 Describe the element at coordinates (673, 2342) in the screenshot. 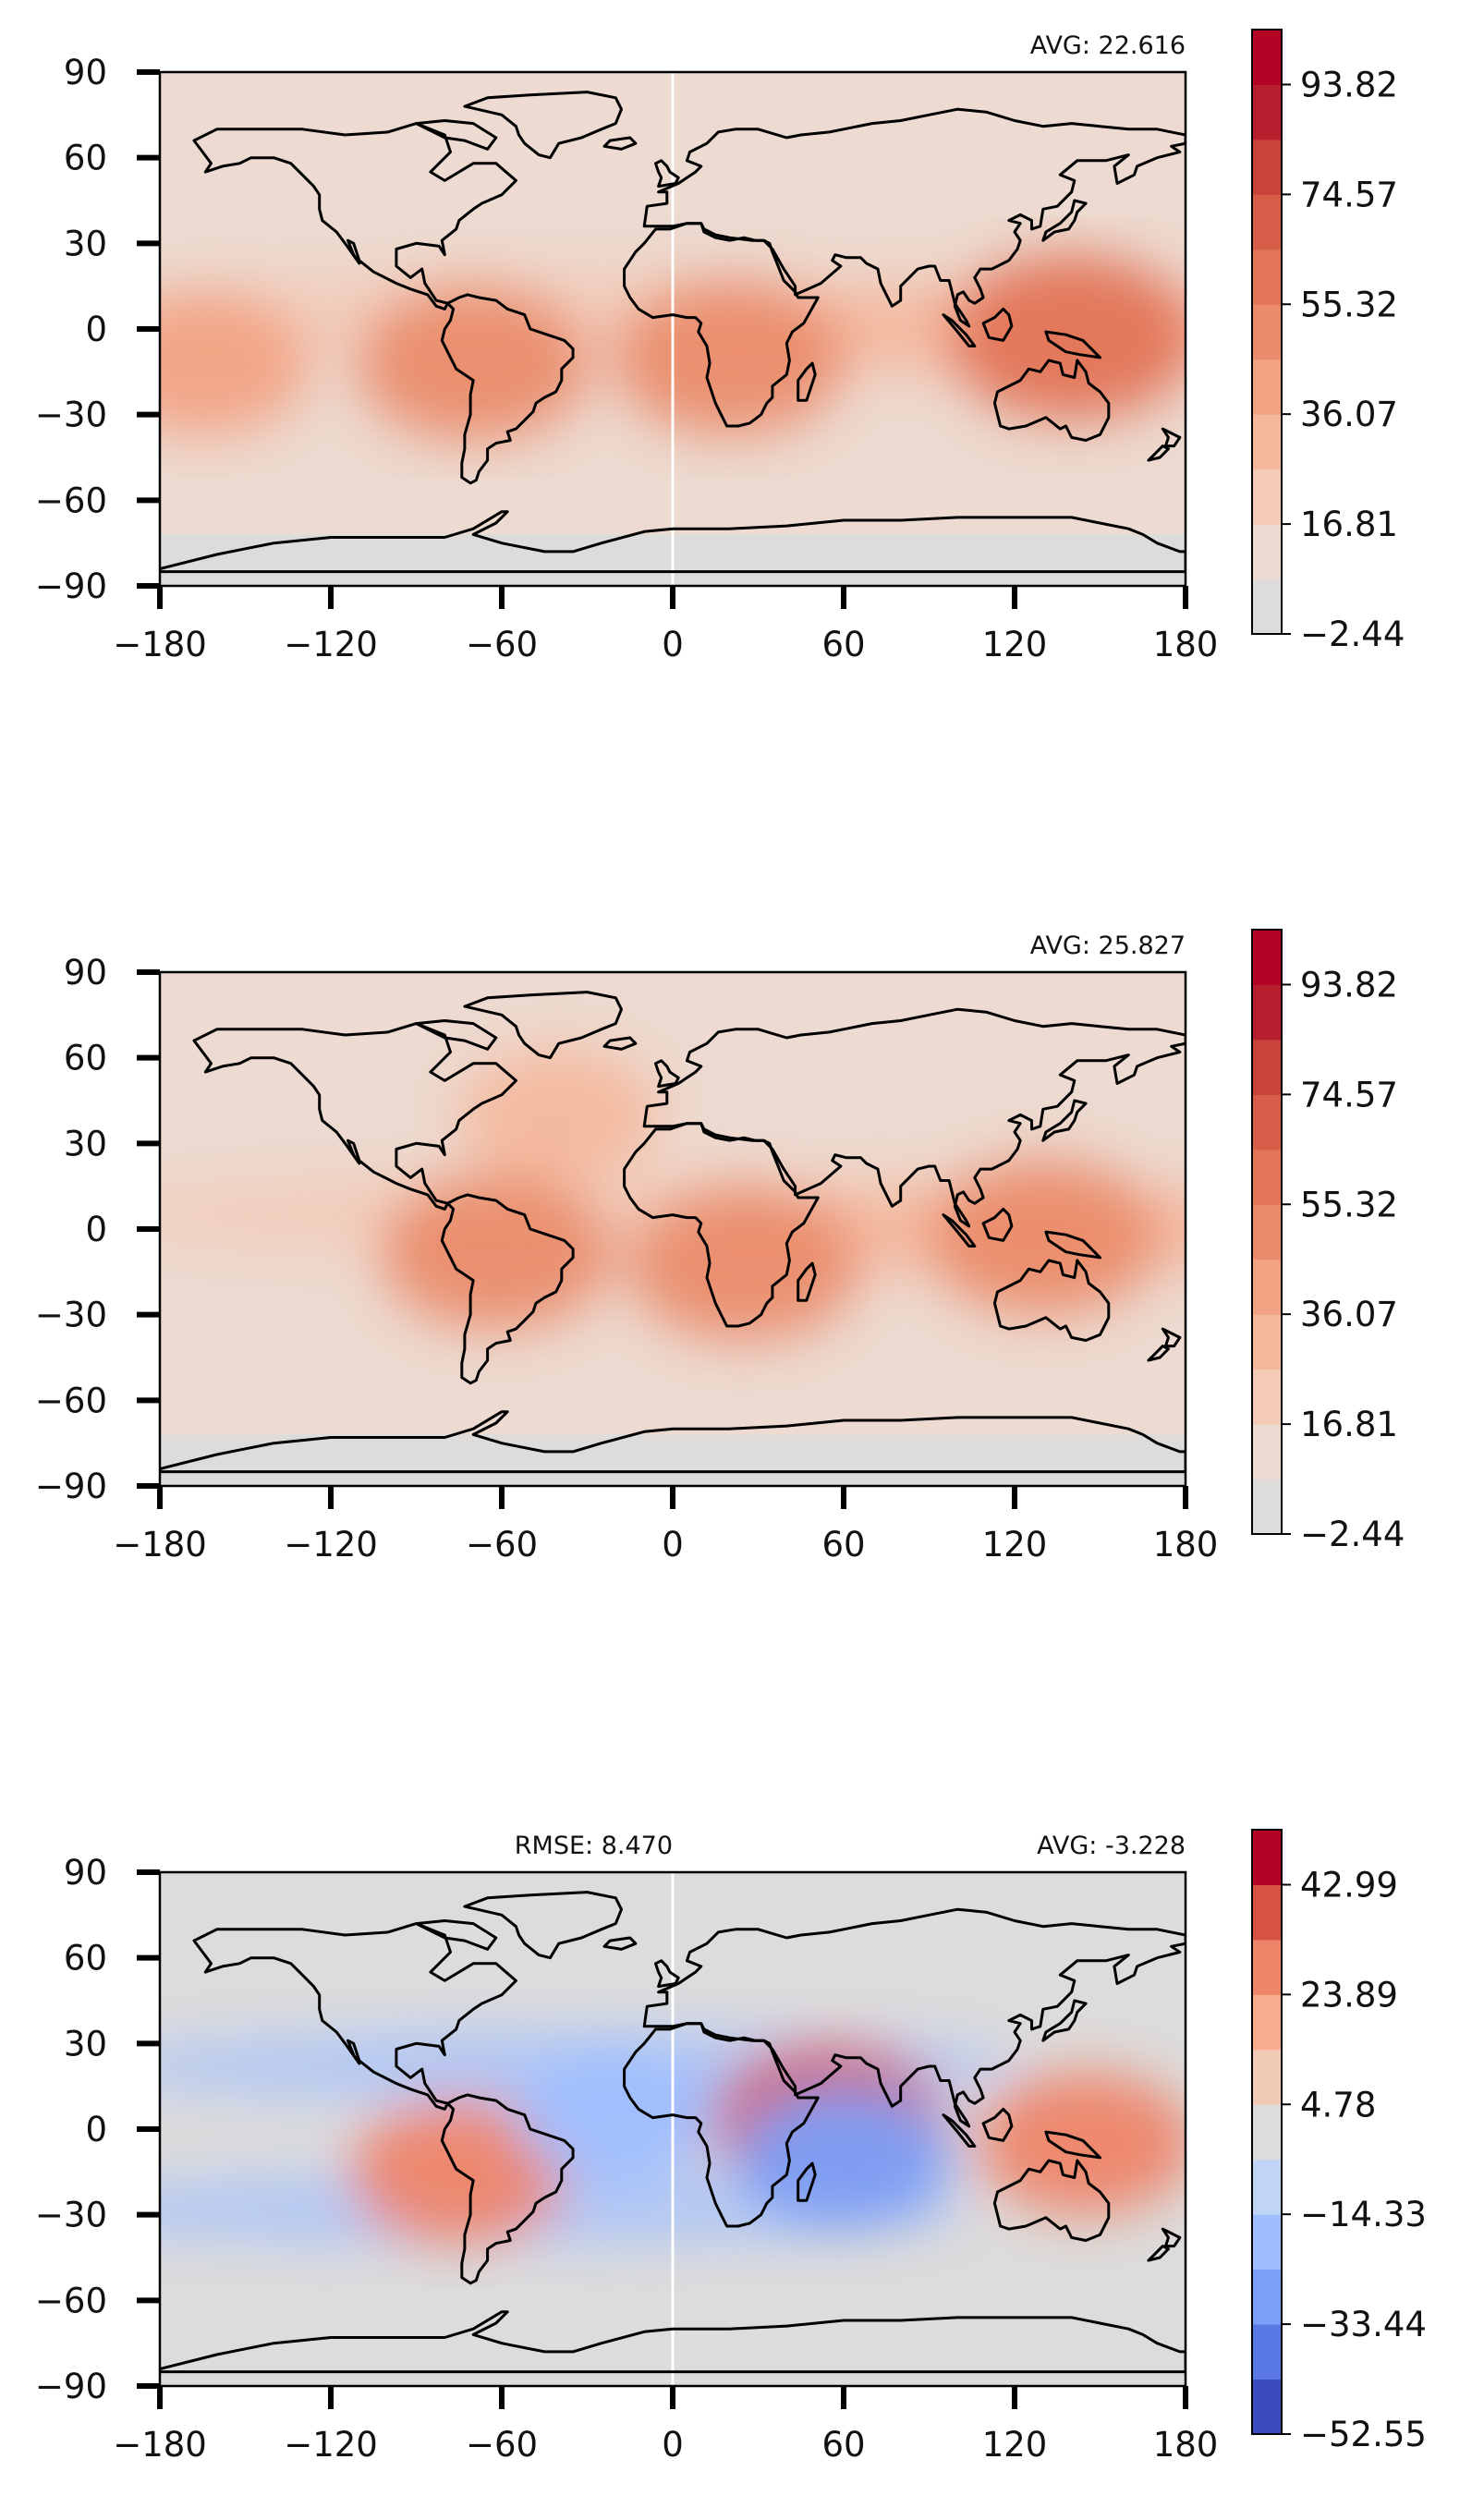

I see `coastline-antarctica` at that location.